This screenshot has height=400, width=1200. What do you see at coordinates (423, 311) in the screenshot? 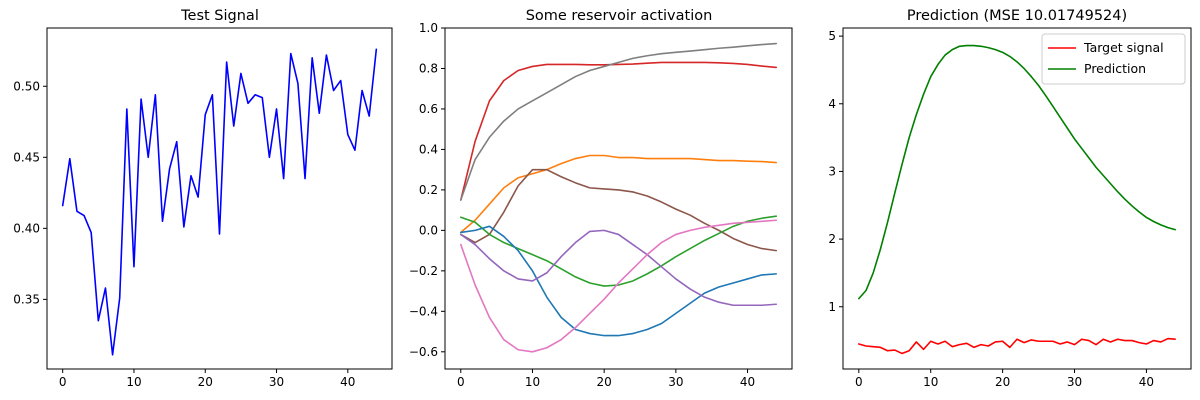
I see `y-tick-label: −0.4` at bounding box center [423, 311].